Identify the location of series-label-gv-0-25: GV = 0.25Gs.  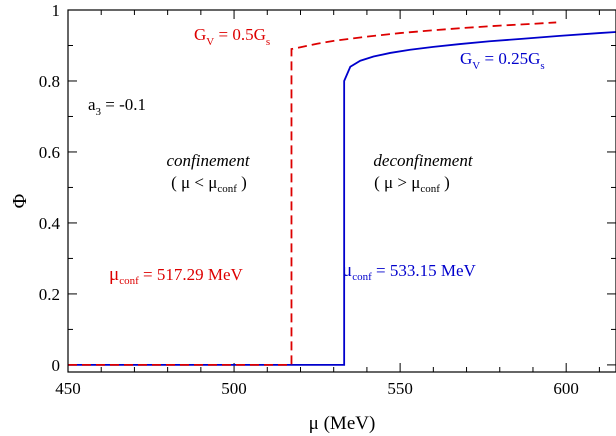
(502, 60).